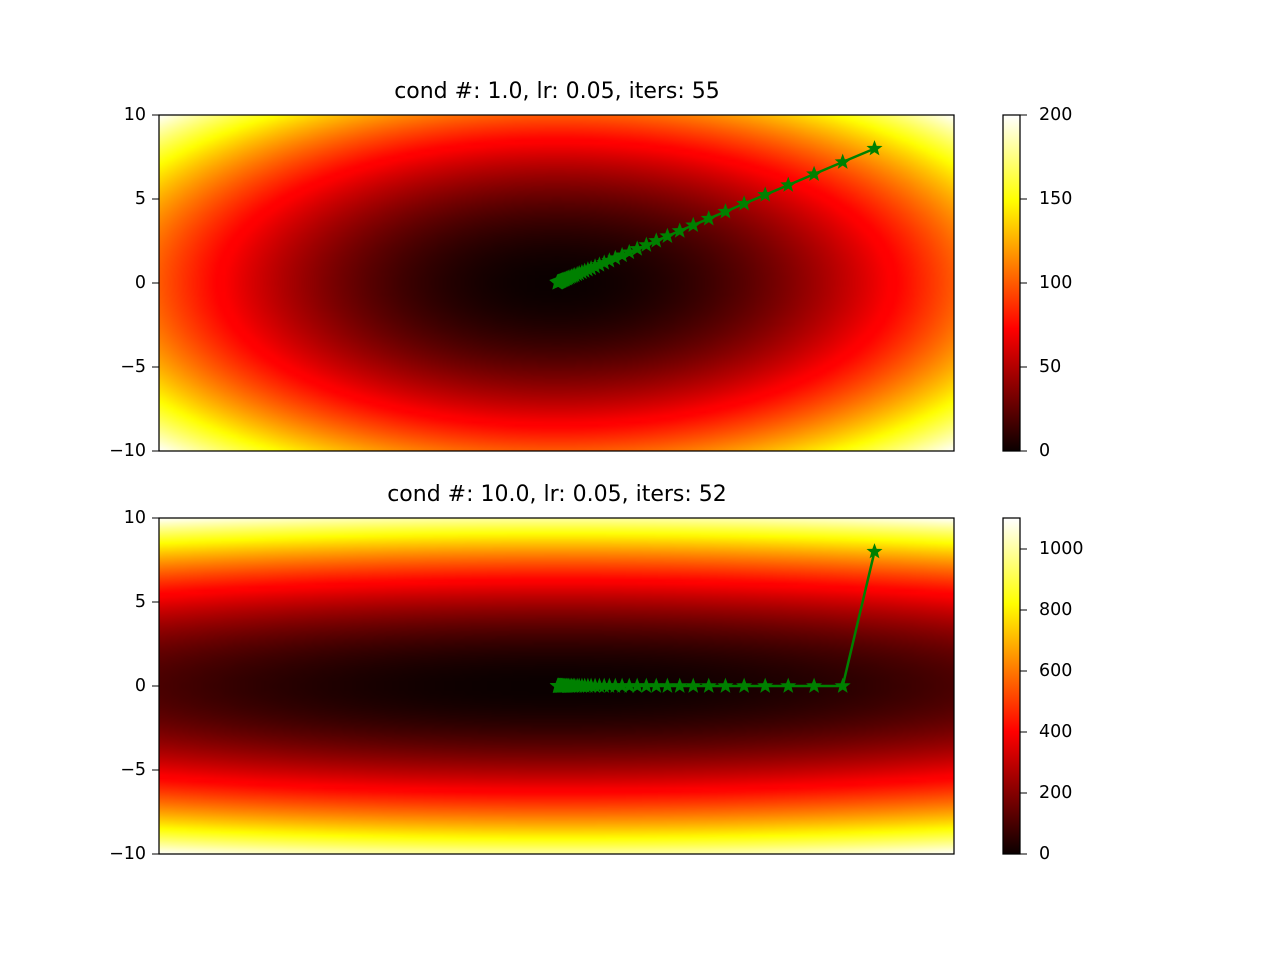 The height and width of the screenshot is (960, 1280). I want to click on subplot-2-yaxis: 10 5 0 −5 −10, so click(134, 686).